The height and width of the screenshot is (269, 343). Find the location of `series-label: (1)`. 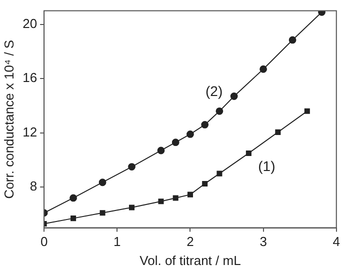

series-label: (1) is located at coordinates (267, 166).